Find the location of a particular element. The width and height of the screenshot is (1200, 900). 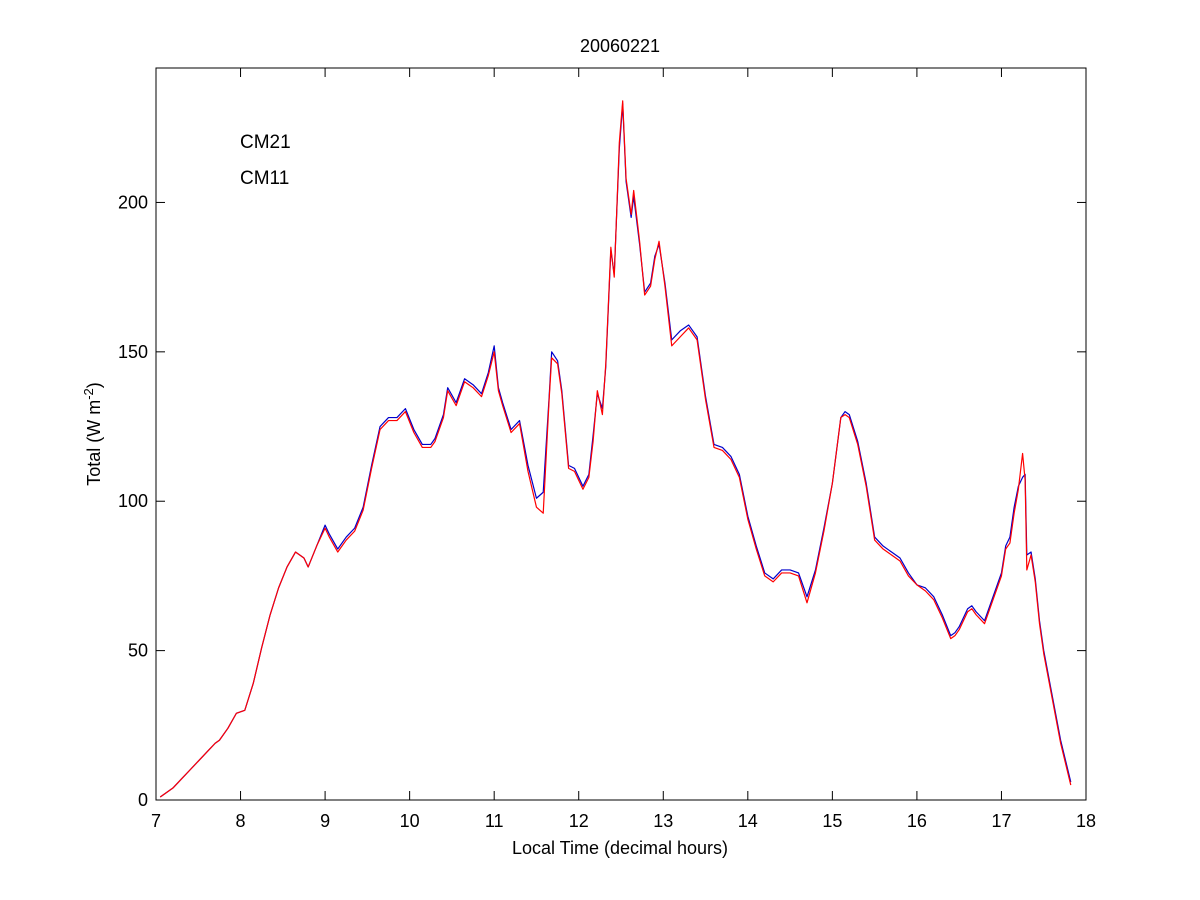

legend: CM21 CM11 is located at coordinates (265, 160).